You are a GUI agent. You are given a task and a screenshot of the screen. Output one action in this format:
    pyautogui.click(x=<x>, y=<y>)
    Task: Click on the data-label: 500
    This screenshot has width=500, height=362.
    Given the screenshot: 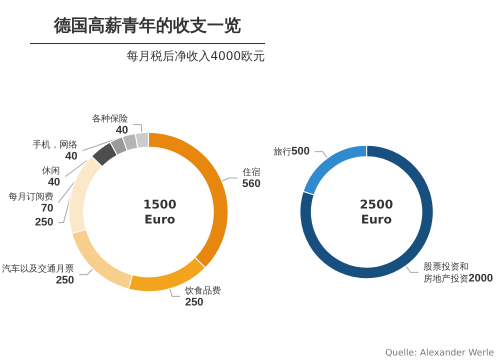 What is the action you would take?
    pyautogui.click(x=300, y=152)
    